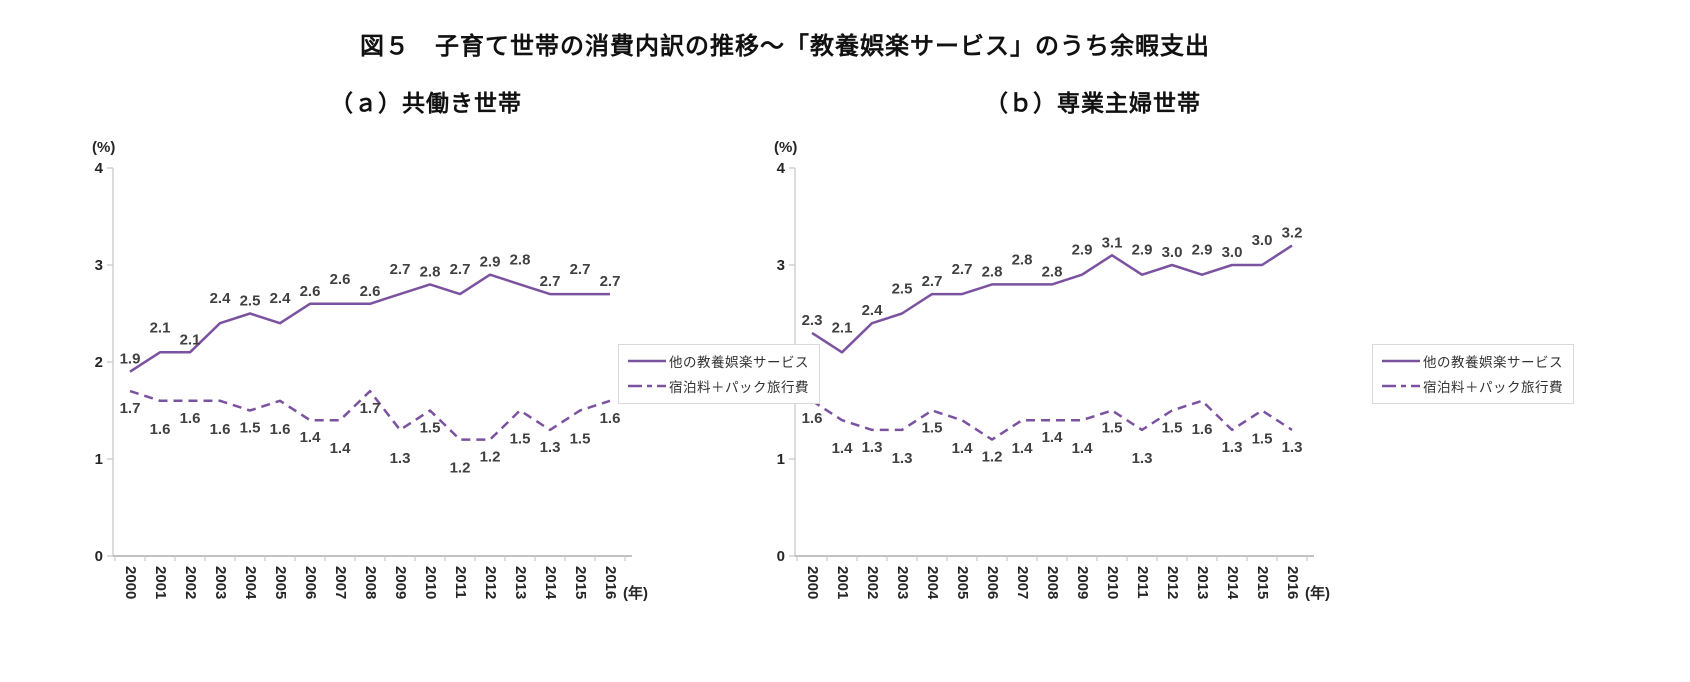 Image resolution: width=1690 pixels, height=682 pixels. What do you see at coordinates (1022, 582) in the screenshot?
I see `x-tick-label: 2007` at bounding box center [1022, 582].